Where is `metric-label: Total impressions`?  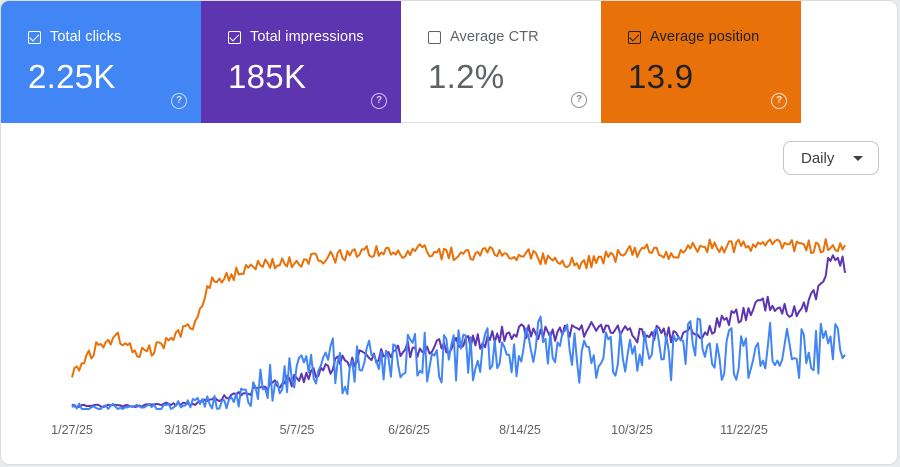
metric-label: Total impressions is located at coordinates (307, 37).